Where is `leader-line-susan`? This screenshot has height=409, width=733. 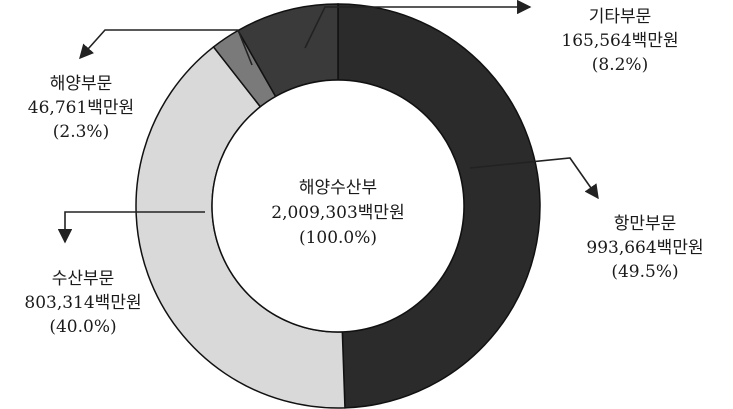 leader-line-susan is located at coordinates (131, 227).